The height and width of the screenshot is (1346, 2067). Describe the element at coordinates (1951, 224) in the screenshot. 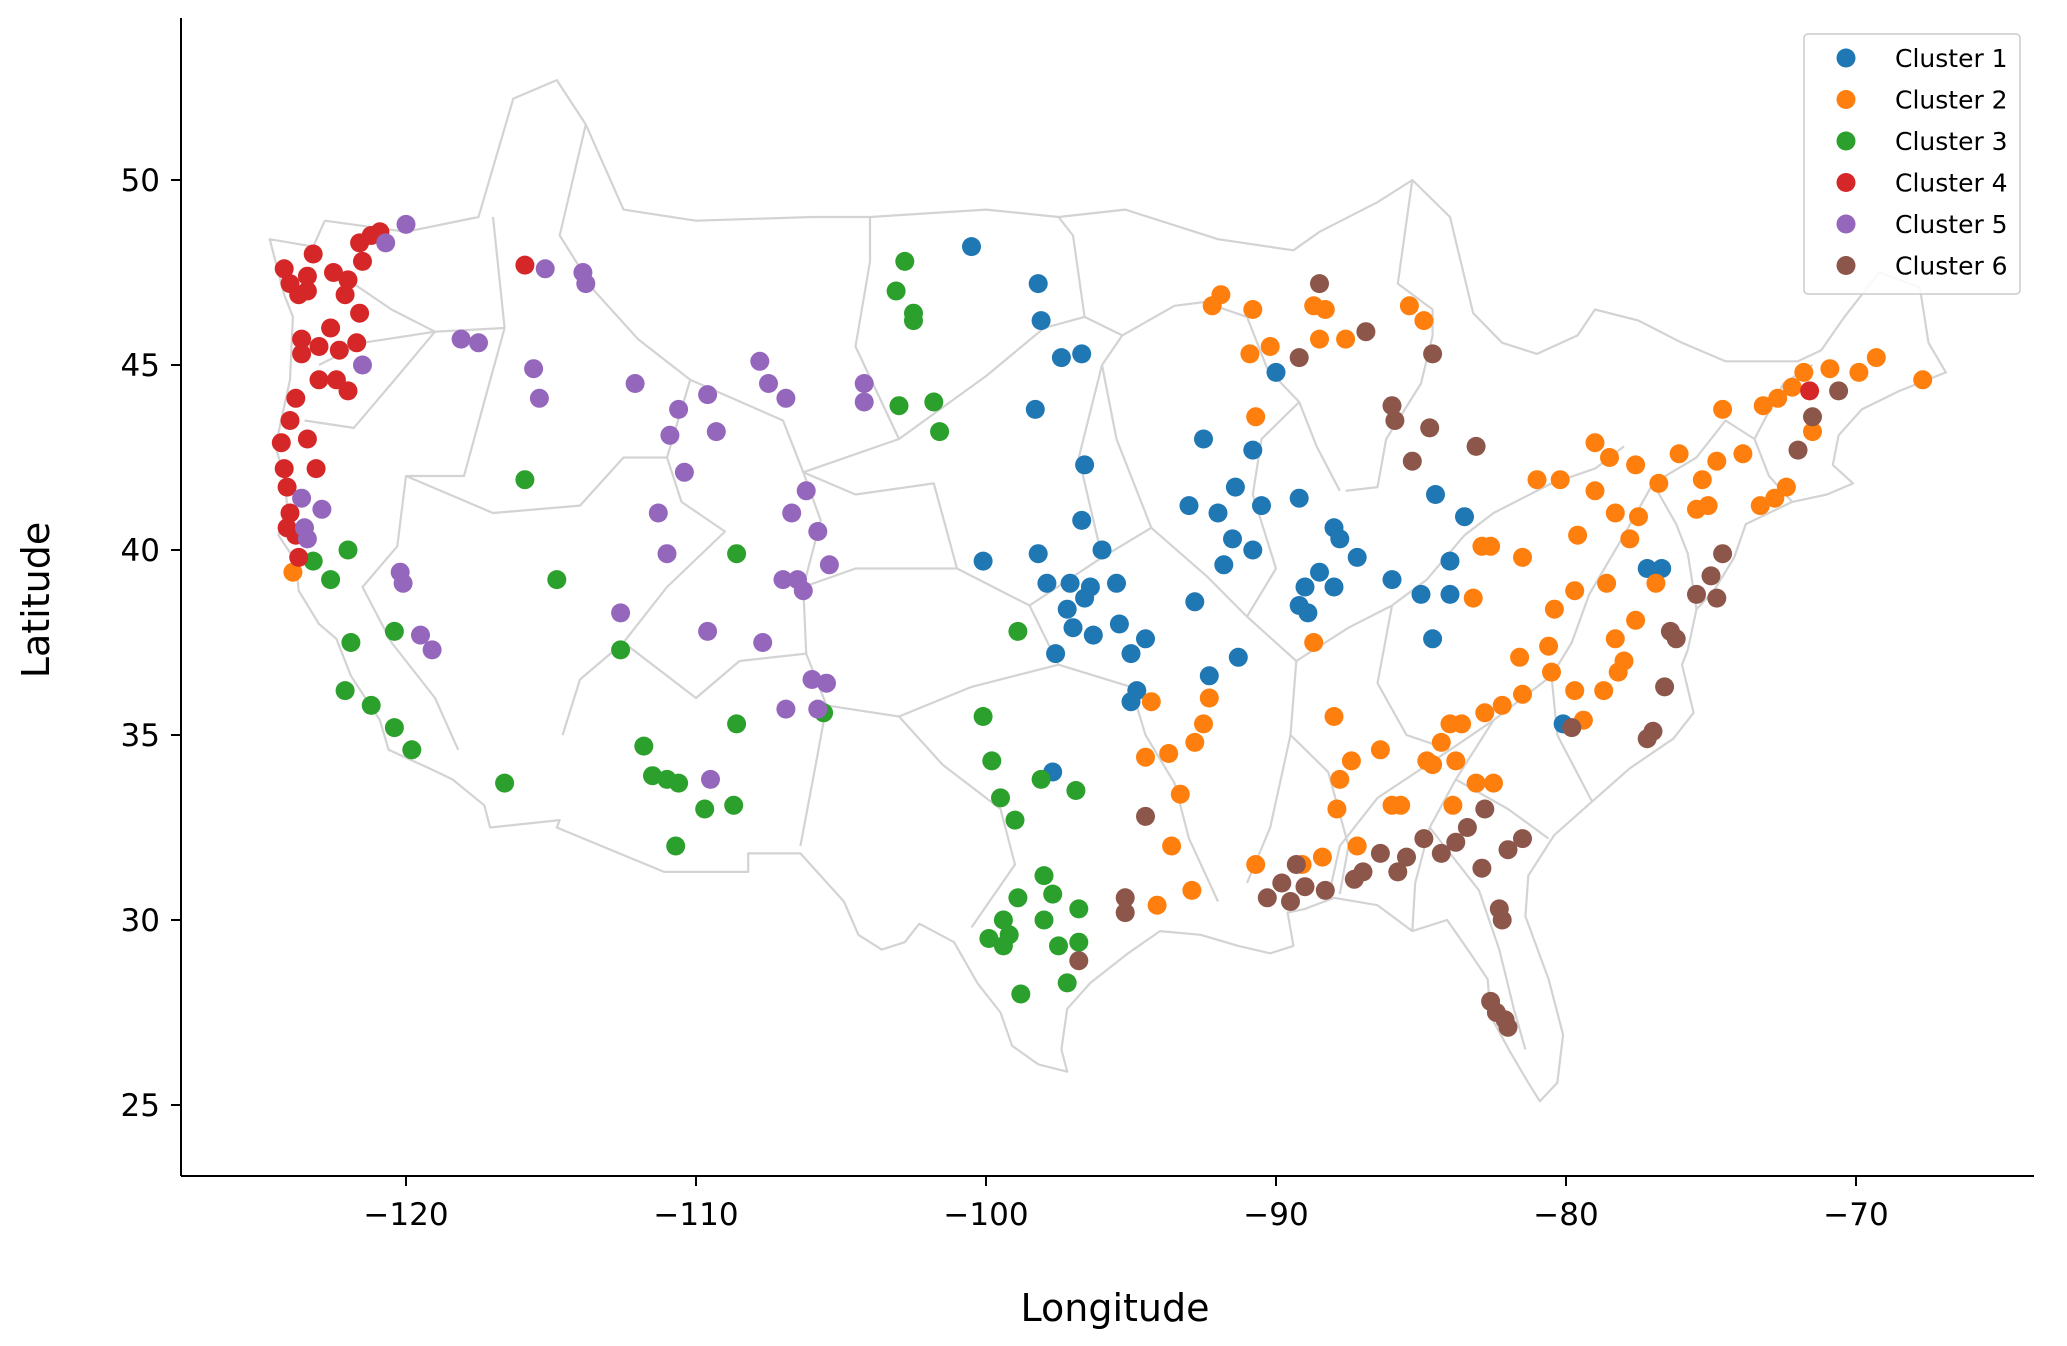

I see `legend-label-cluster-5: Cluster 5` at that location.